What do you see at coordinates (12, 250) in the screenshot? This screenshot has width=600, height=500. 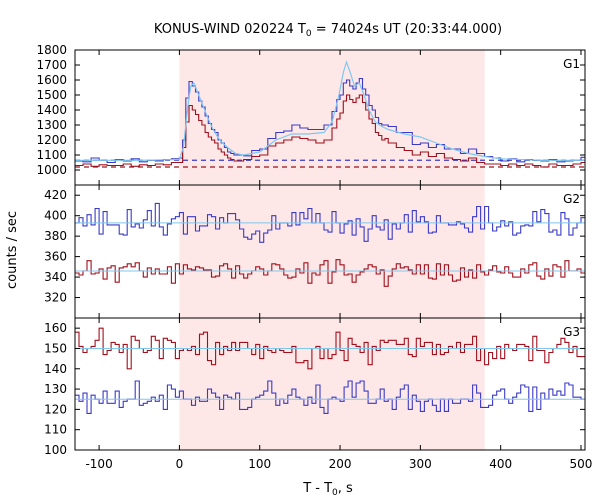 I see `y-axis-label: counts / sec` at bounding box center [12, 250].